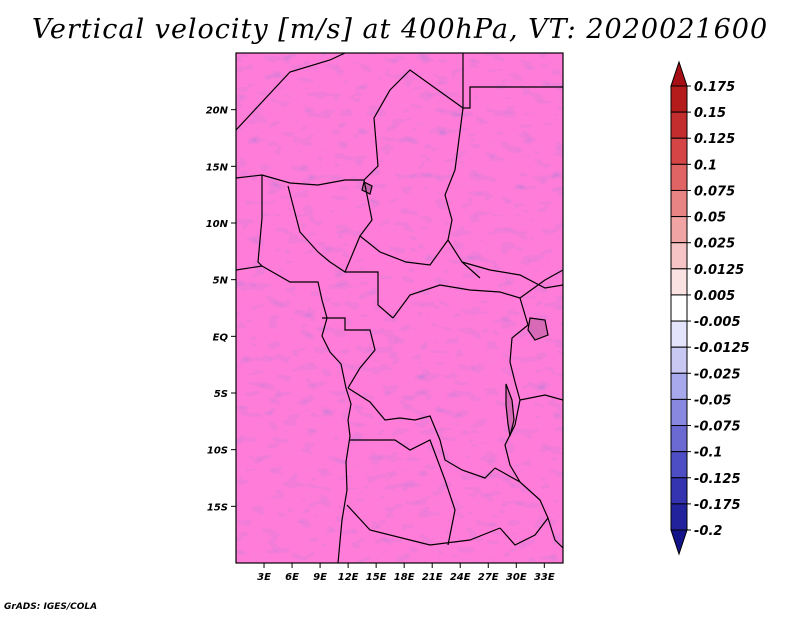 This screenshot has height=618, width=800. Describe the element at coordinates (217, 224) in the screenshot. I see `lat-tick-label: 10N` at that location.